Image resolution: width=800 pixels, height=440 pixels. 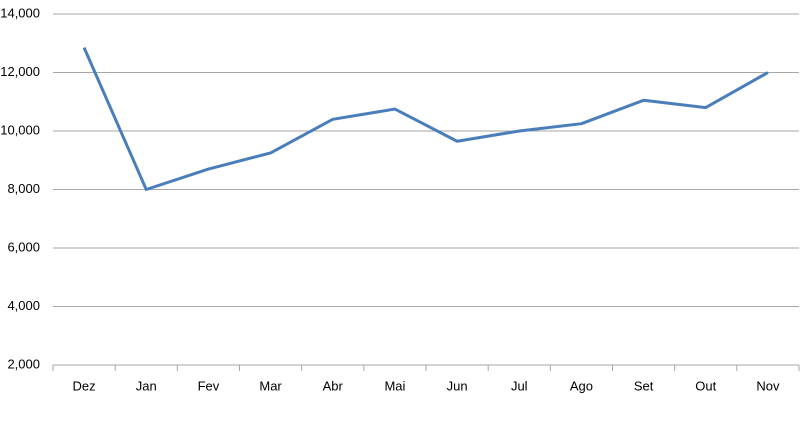 I want to click on y-tick-label: 10,000, so click(x=20, y=129).